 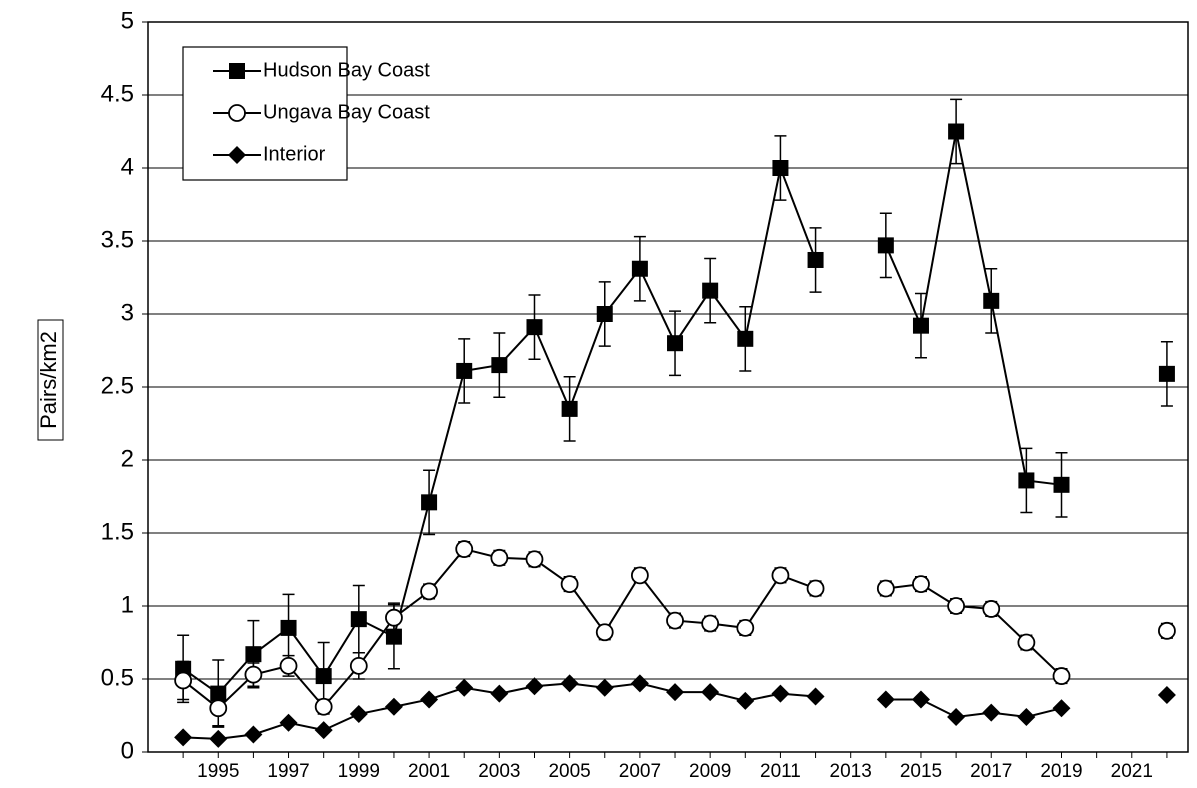 I want to click on y-label-box, so click(x=50, y=380).